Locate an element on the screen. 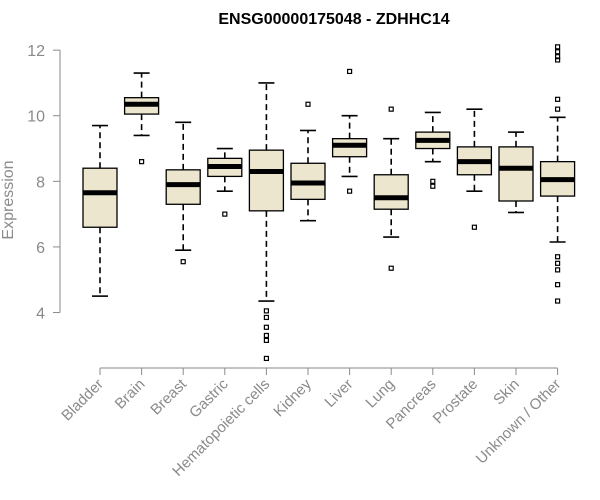 The height and width of the screenshot is (500, 600). x-tick-label: Brain is located at coordinates (130, 394).